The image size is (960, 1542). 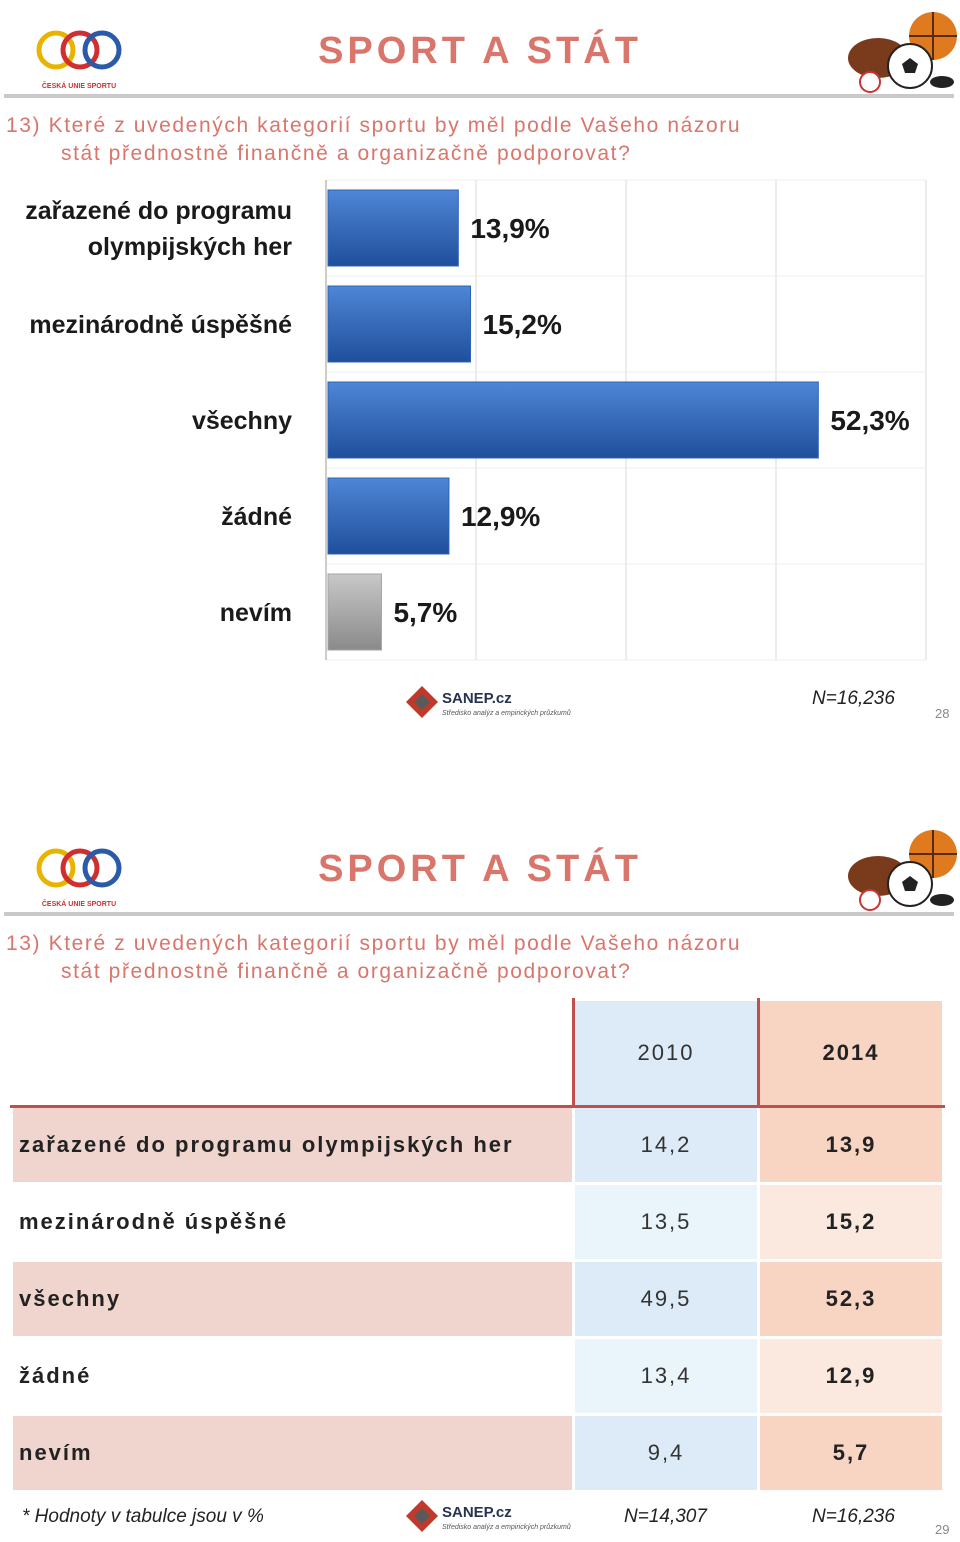 I want to click on category-label: zařazené do programu, so click(x=158, y=211).